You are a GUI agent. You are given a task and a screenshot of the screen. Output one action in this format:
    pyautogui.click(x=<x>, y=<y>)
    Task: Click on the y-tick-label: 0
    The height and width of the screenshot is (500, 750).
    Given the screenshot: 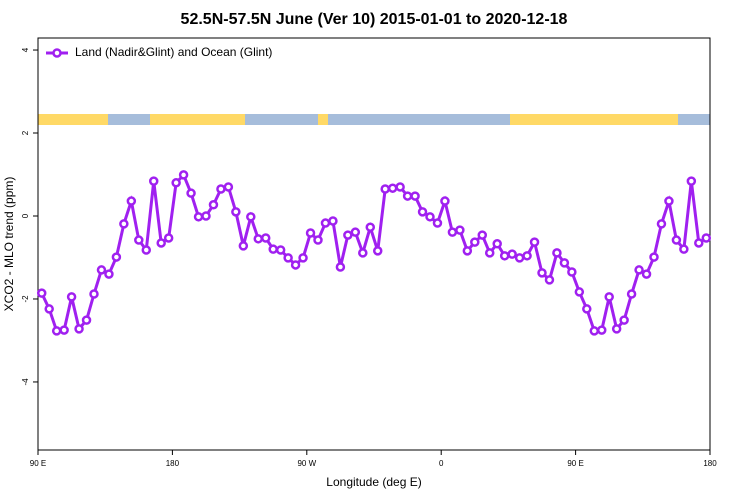 What is the action you would take?
    pyautogui.click(x=25, y=215)
    